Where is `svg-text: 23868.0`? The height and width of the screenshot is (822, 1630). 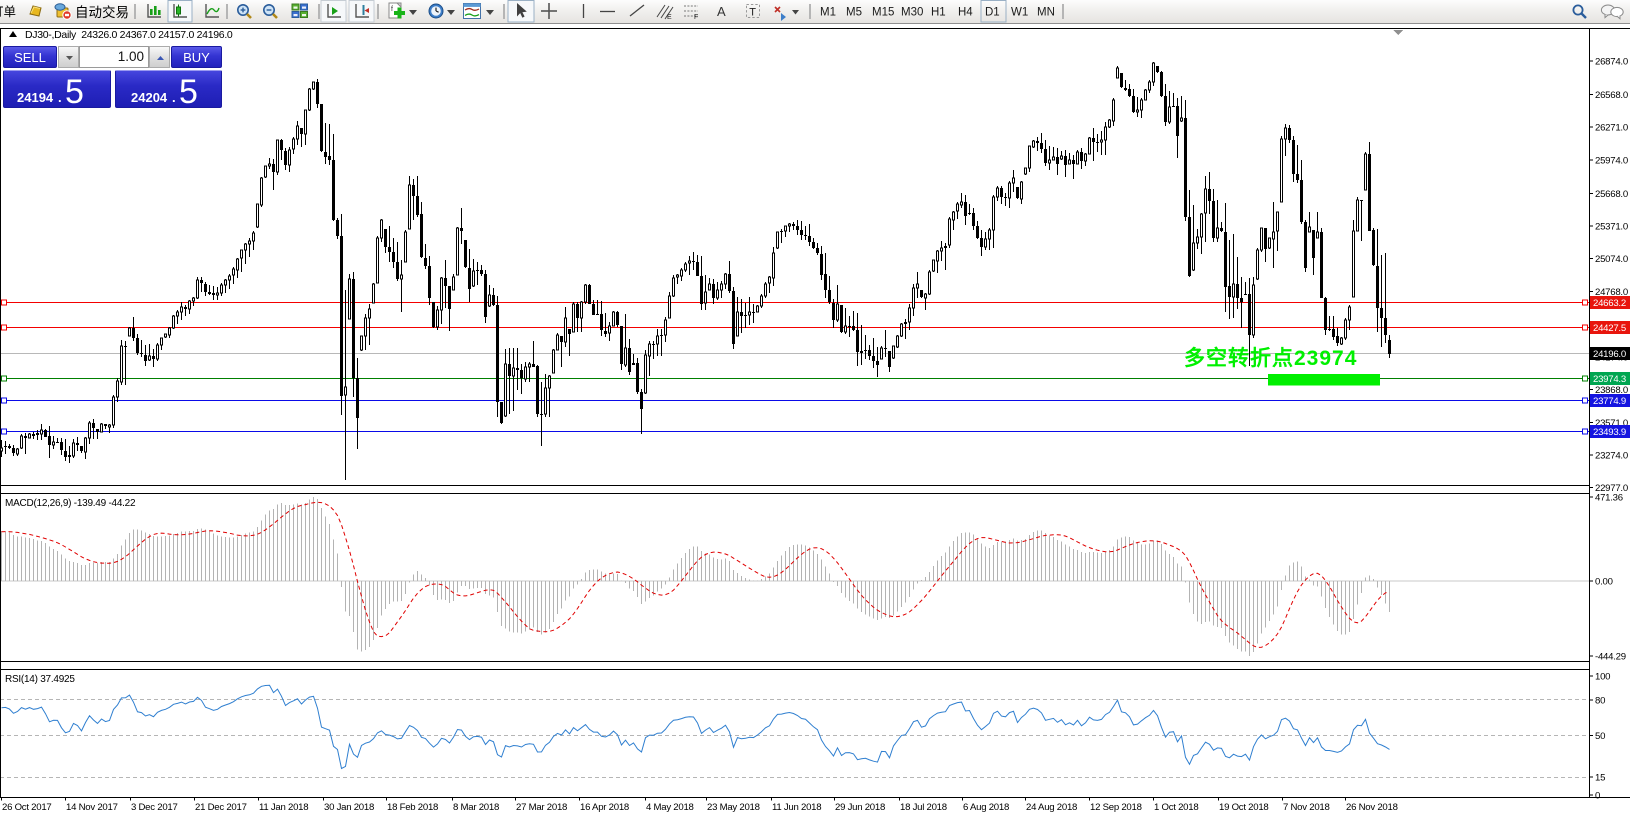 svg-text: 23868.0 is located at coordinates (1611, 390).